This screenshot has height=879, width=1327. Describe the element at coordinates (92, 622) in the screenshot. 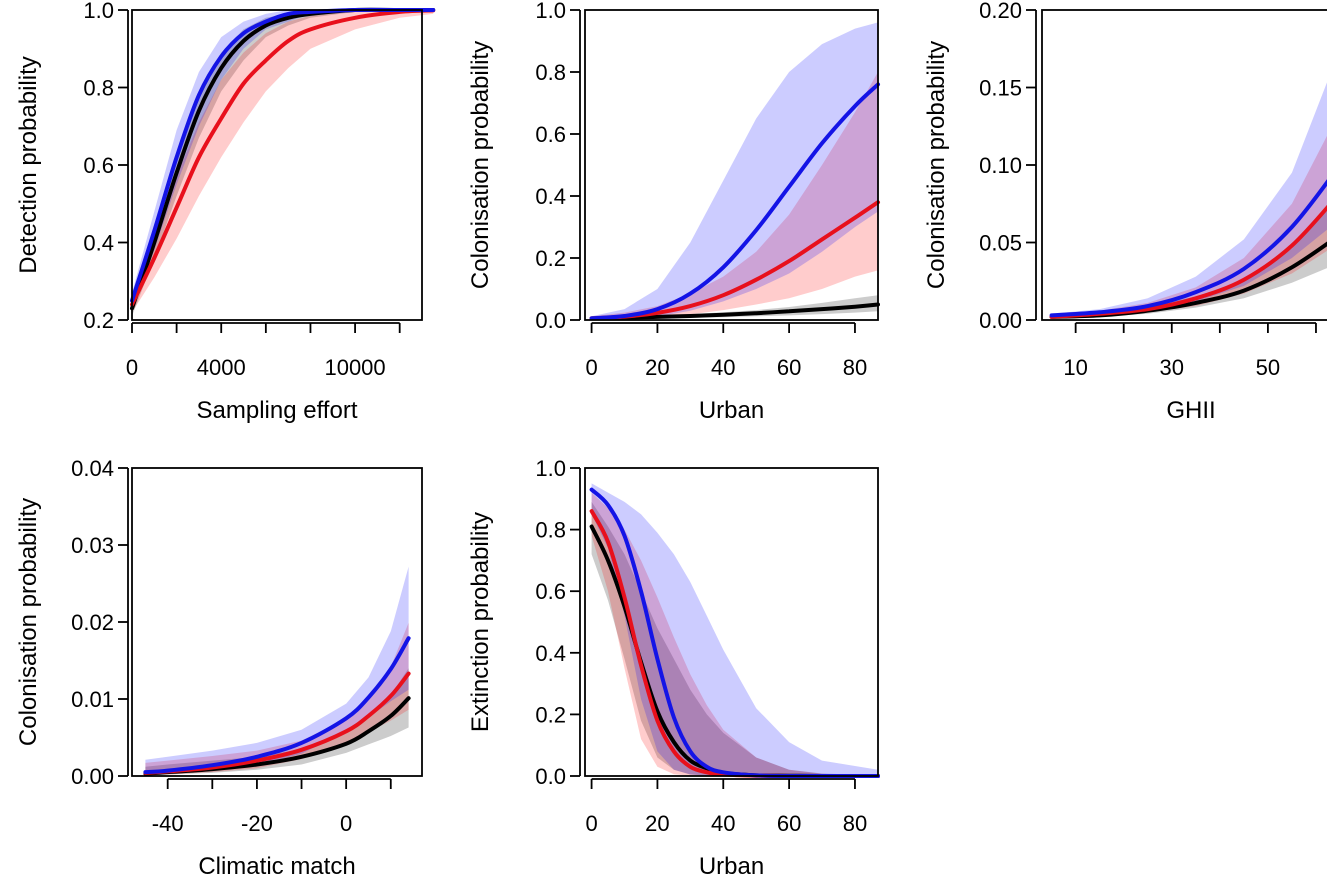

I see `y-tick-label: 0.02` at that location.